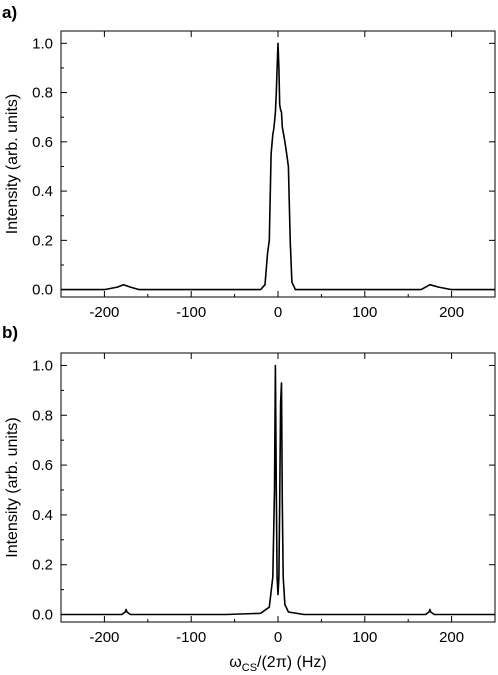  What do you see at coordinates (10, 332) in the screenshot?
I see `panel-b-label: b)` at bounding box center [10, 332].